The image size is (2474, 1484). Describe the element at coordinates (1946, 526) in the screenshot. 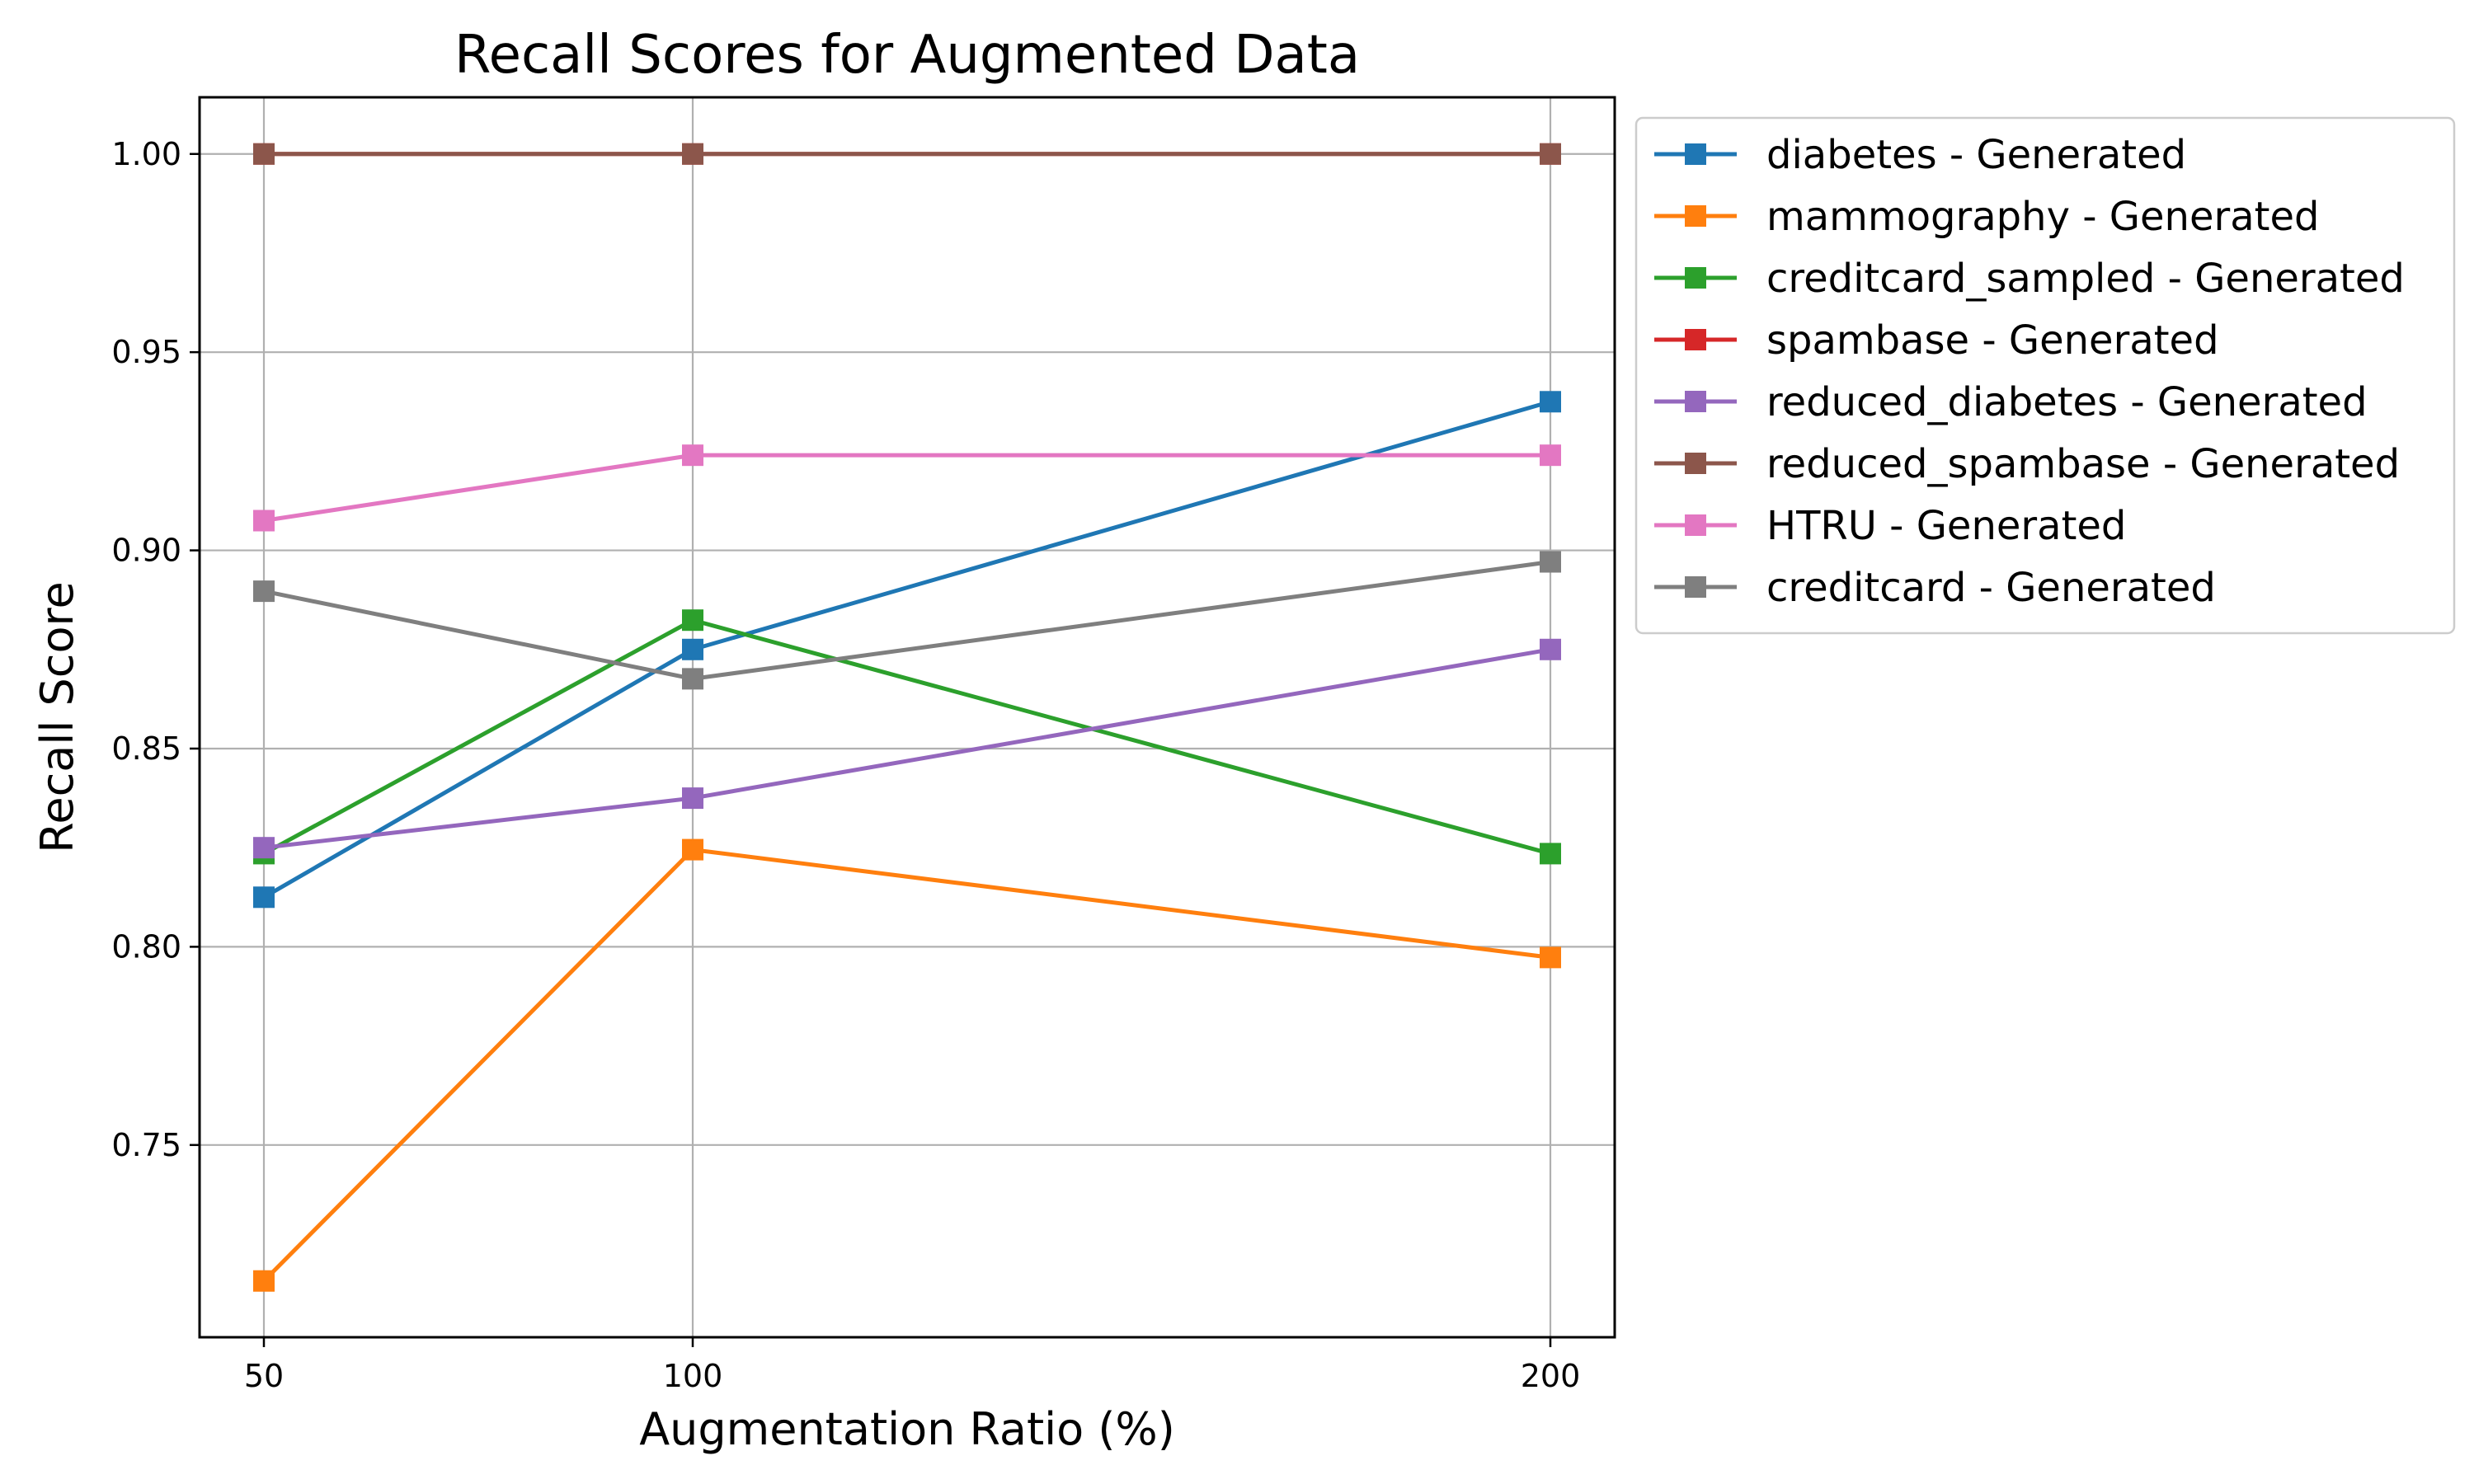

I see `legend-entry-label: HTRU - Generated` at that location.